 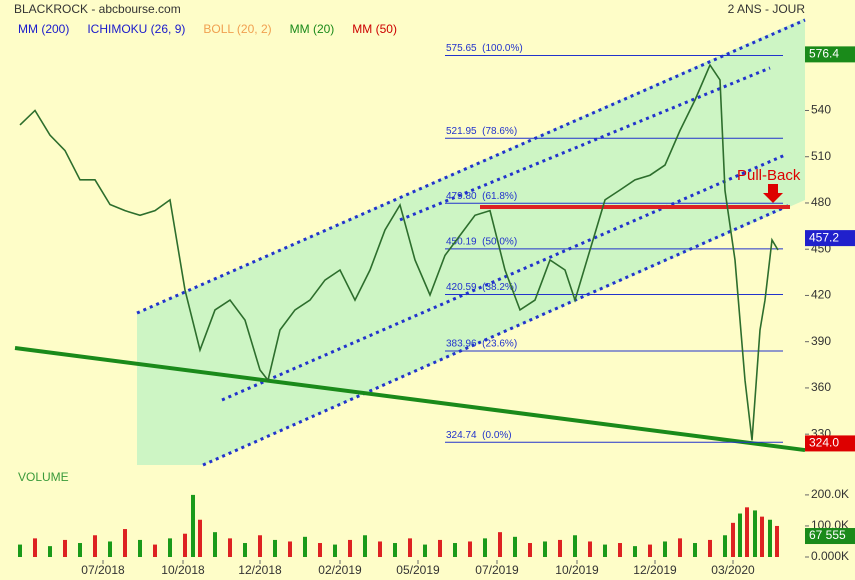 What do you see at coordinates (821, 341) in the screenshot?
I see `y-tick-label: 390` at bounding box center [821, 341].